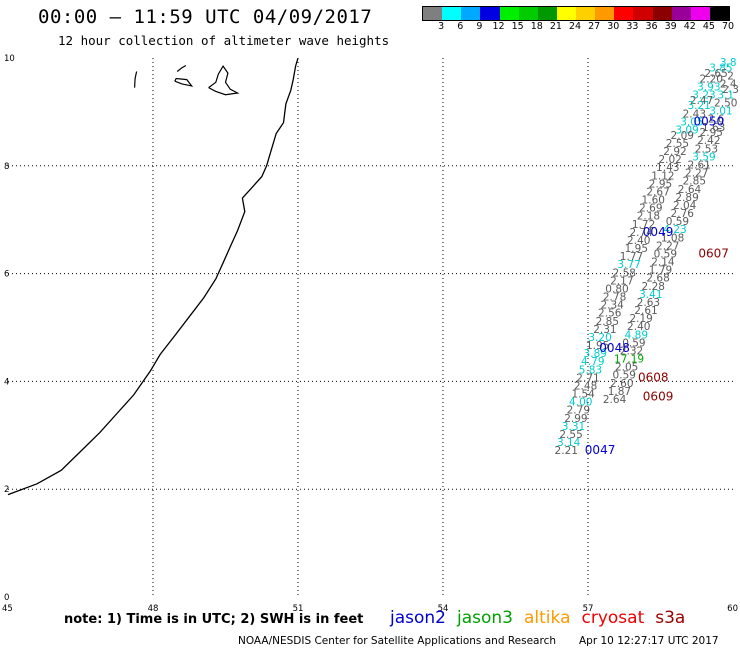 Image resolution: width=740 pixels, height=650 pixels. I want to click on wave-height-value: 2.71, so click(587, 378).